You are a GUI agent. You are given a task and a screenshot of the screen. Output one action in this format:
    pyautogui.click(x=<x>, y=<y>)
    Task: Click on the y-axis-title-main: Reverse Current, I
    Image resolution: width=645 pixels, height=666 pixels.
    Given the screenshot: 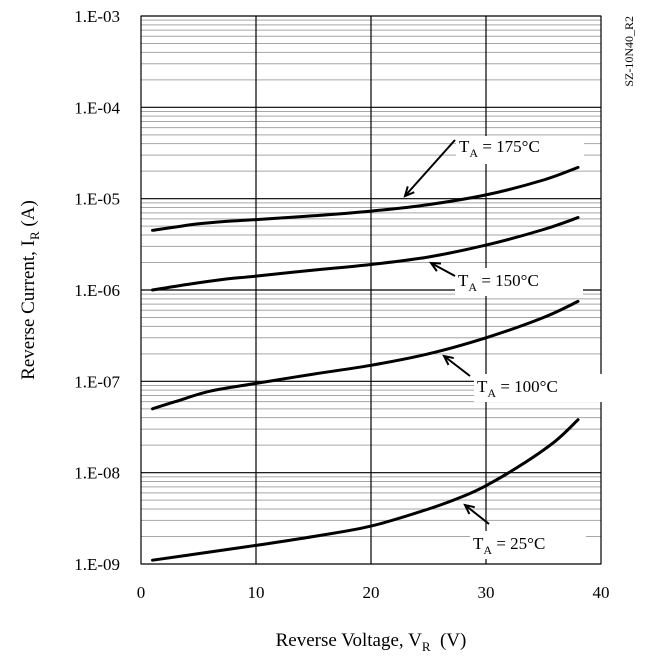 What is the action you would take?
    pyautogui.click(x=28, y=310)
    